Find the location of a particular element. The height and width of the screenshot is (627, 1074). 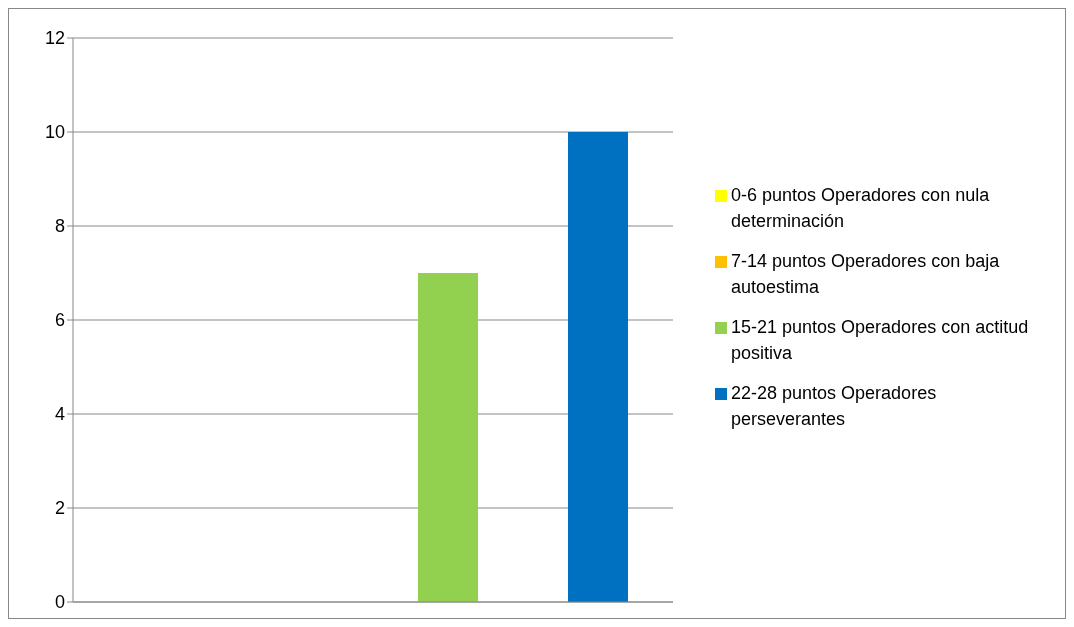

y-tick-label: 6 is located at coordinates (59, 320).